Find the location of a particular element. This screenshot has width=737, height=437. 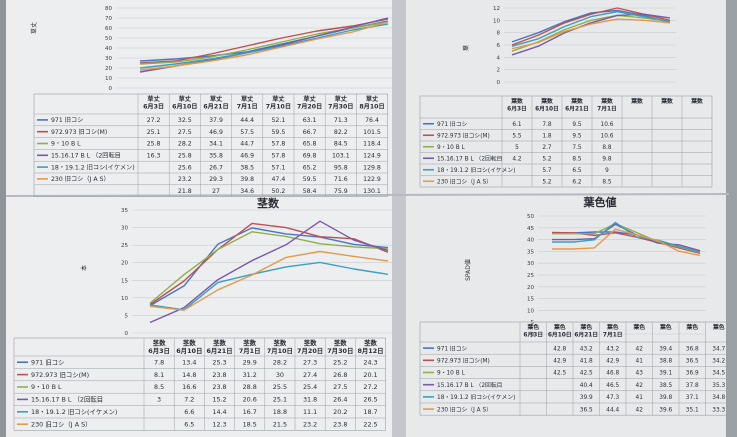

top_left-table-cell: 75.9 is located at coordinates (341, 191).